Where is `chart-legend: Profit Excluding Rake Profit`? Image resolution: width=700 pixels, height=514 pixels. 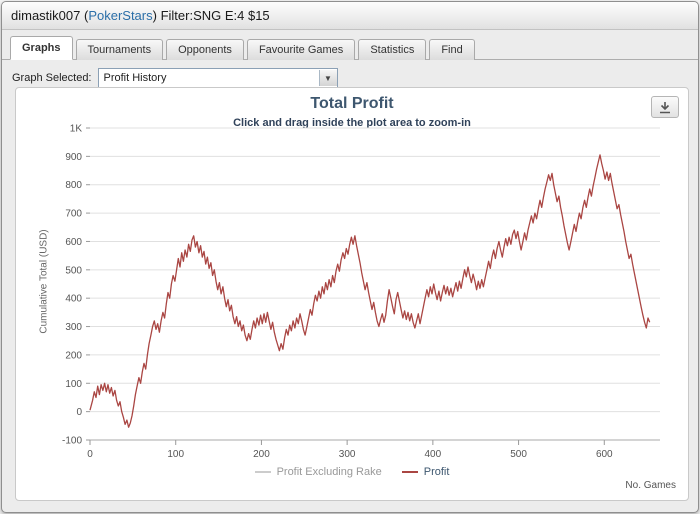
chart-legend: Profit Excluding Rake Profit is located at coordinates (352, 472).